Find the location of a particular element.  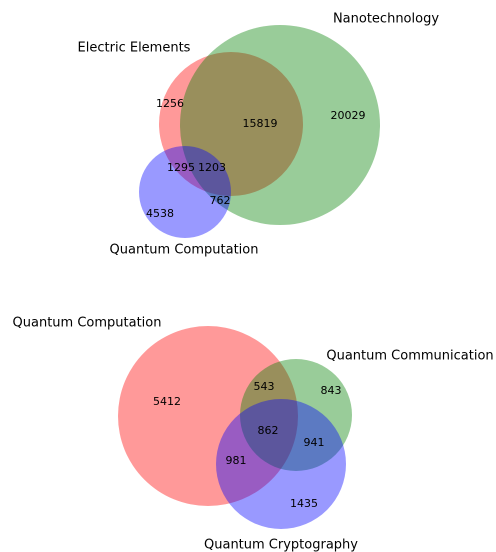

region-label: 1203 is located at coordinates (212, 167).